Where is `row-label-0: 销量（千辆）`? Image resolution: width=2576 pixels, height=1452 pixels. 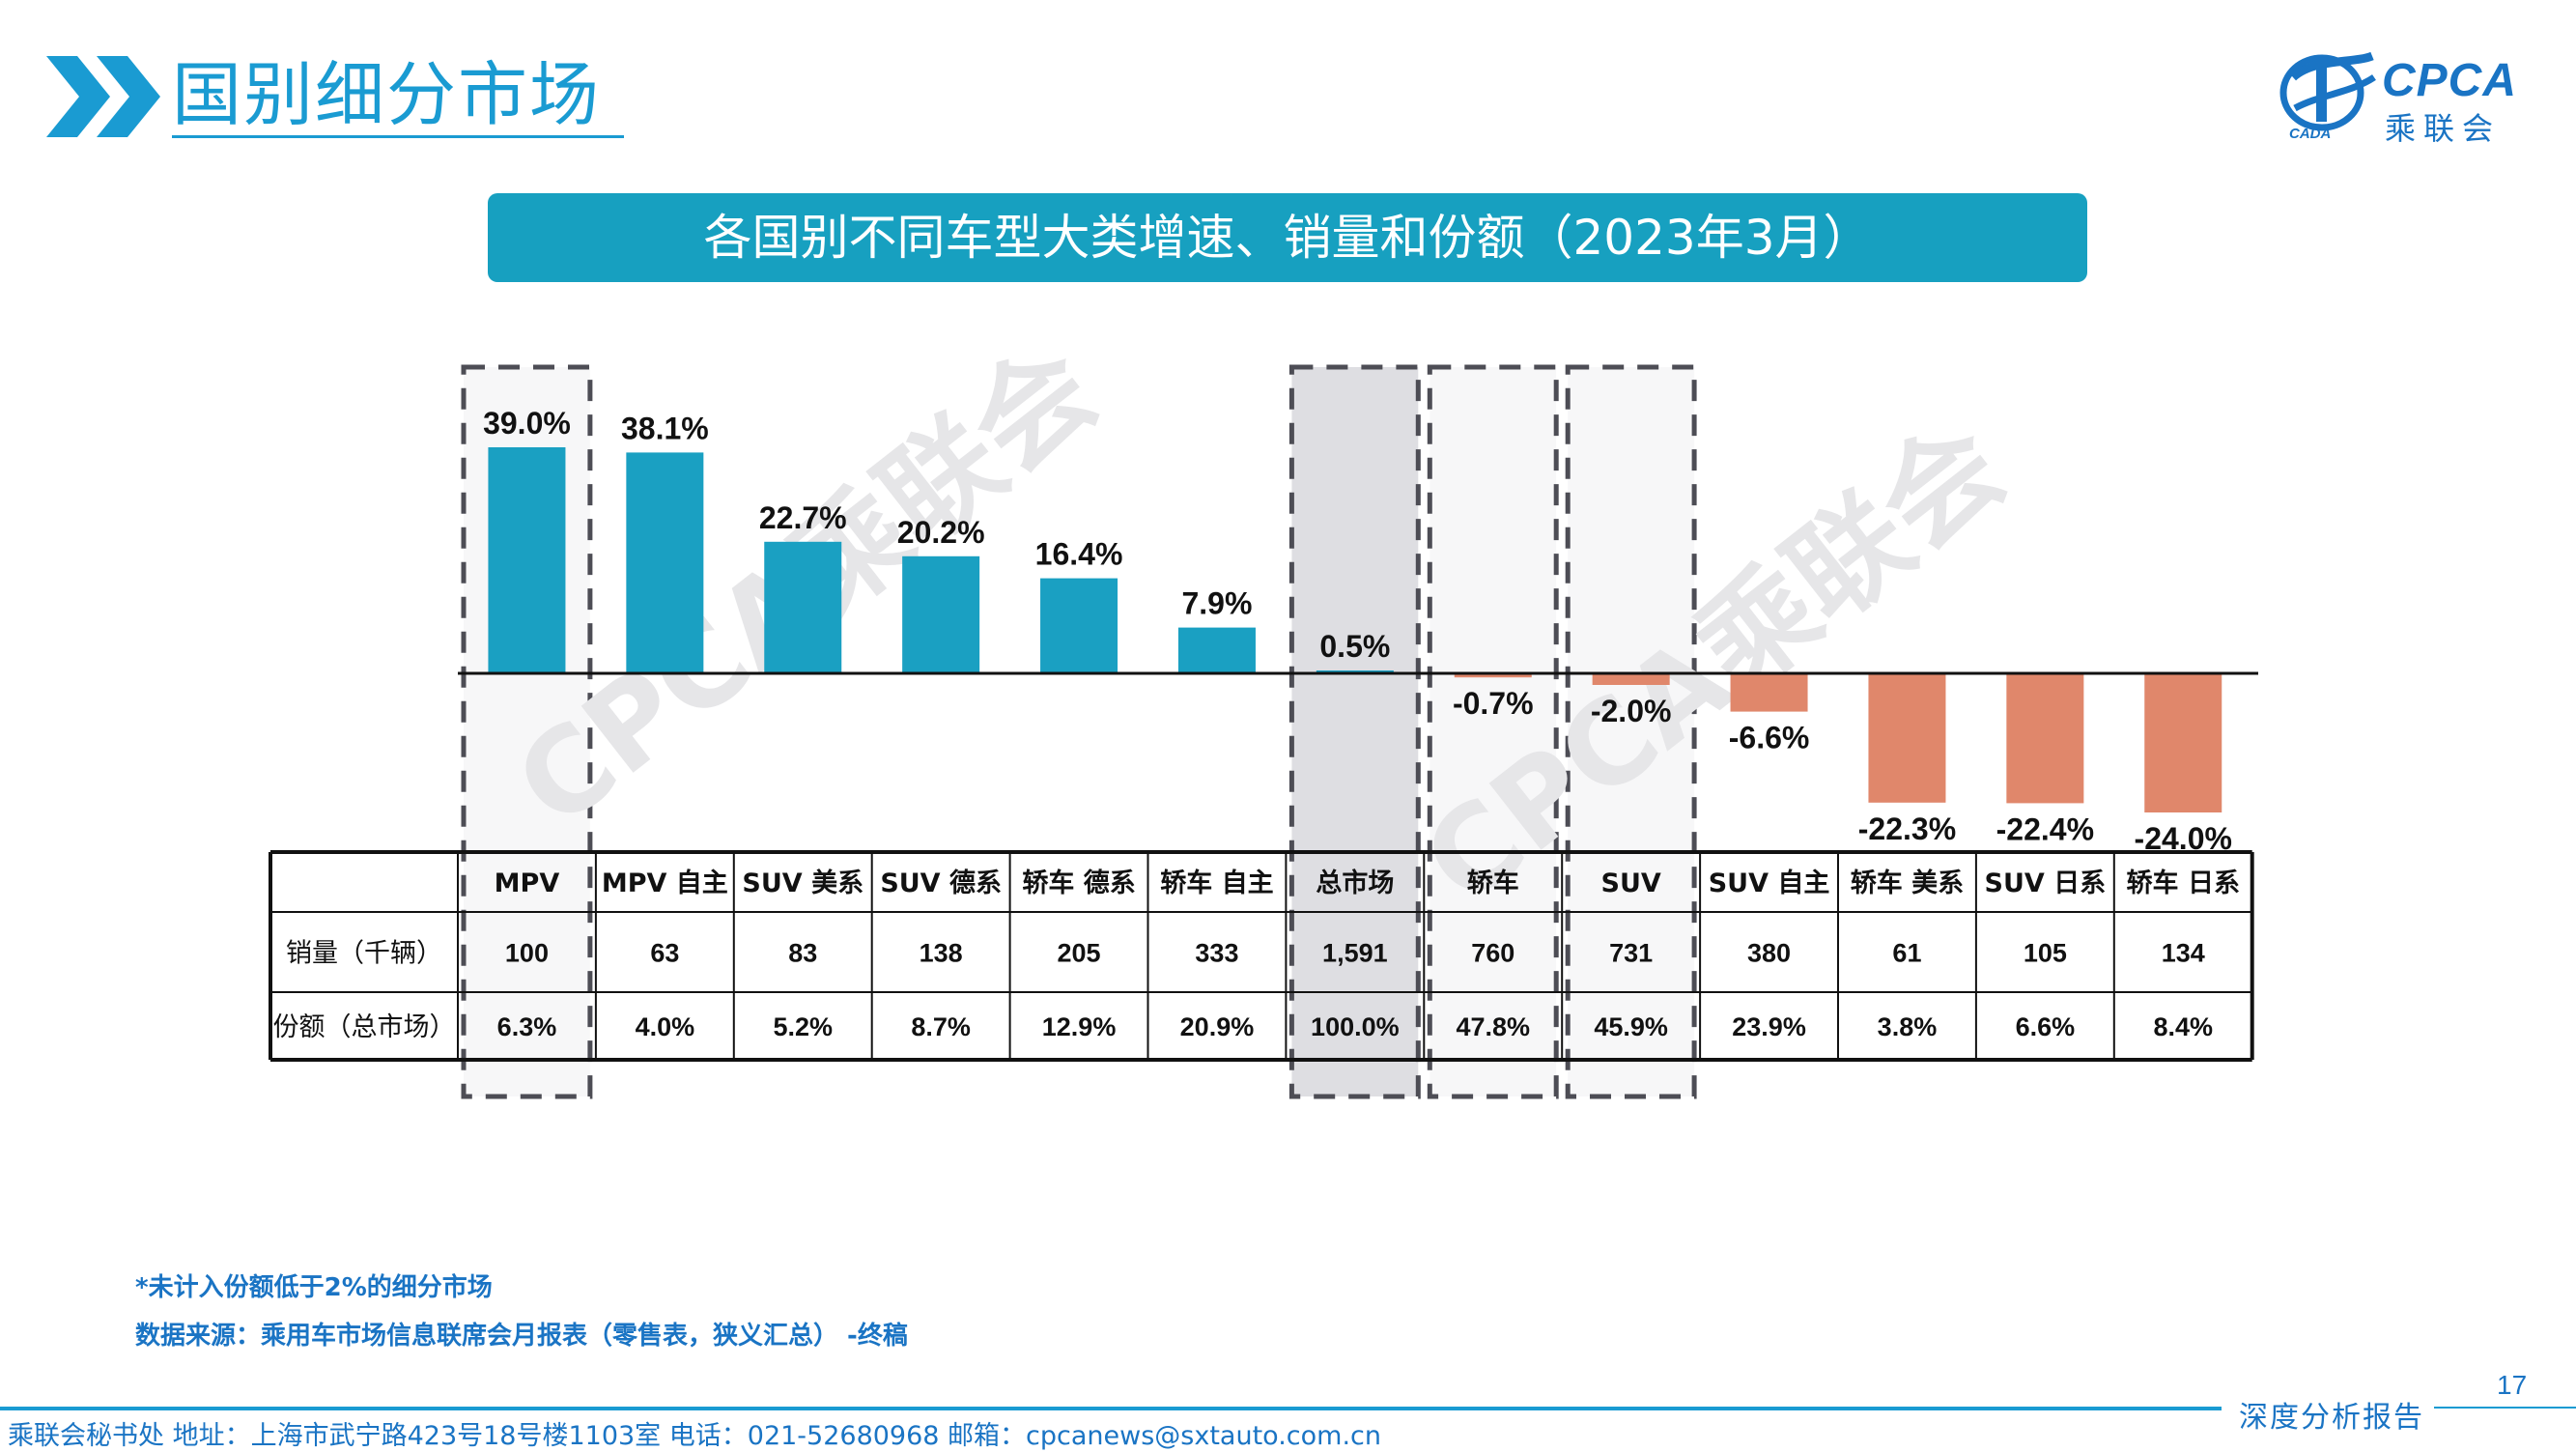
row-label-0: 销量（千辆） is located at coordinates (364, 954).